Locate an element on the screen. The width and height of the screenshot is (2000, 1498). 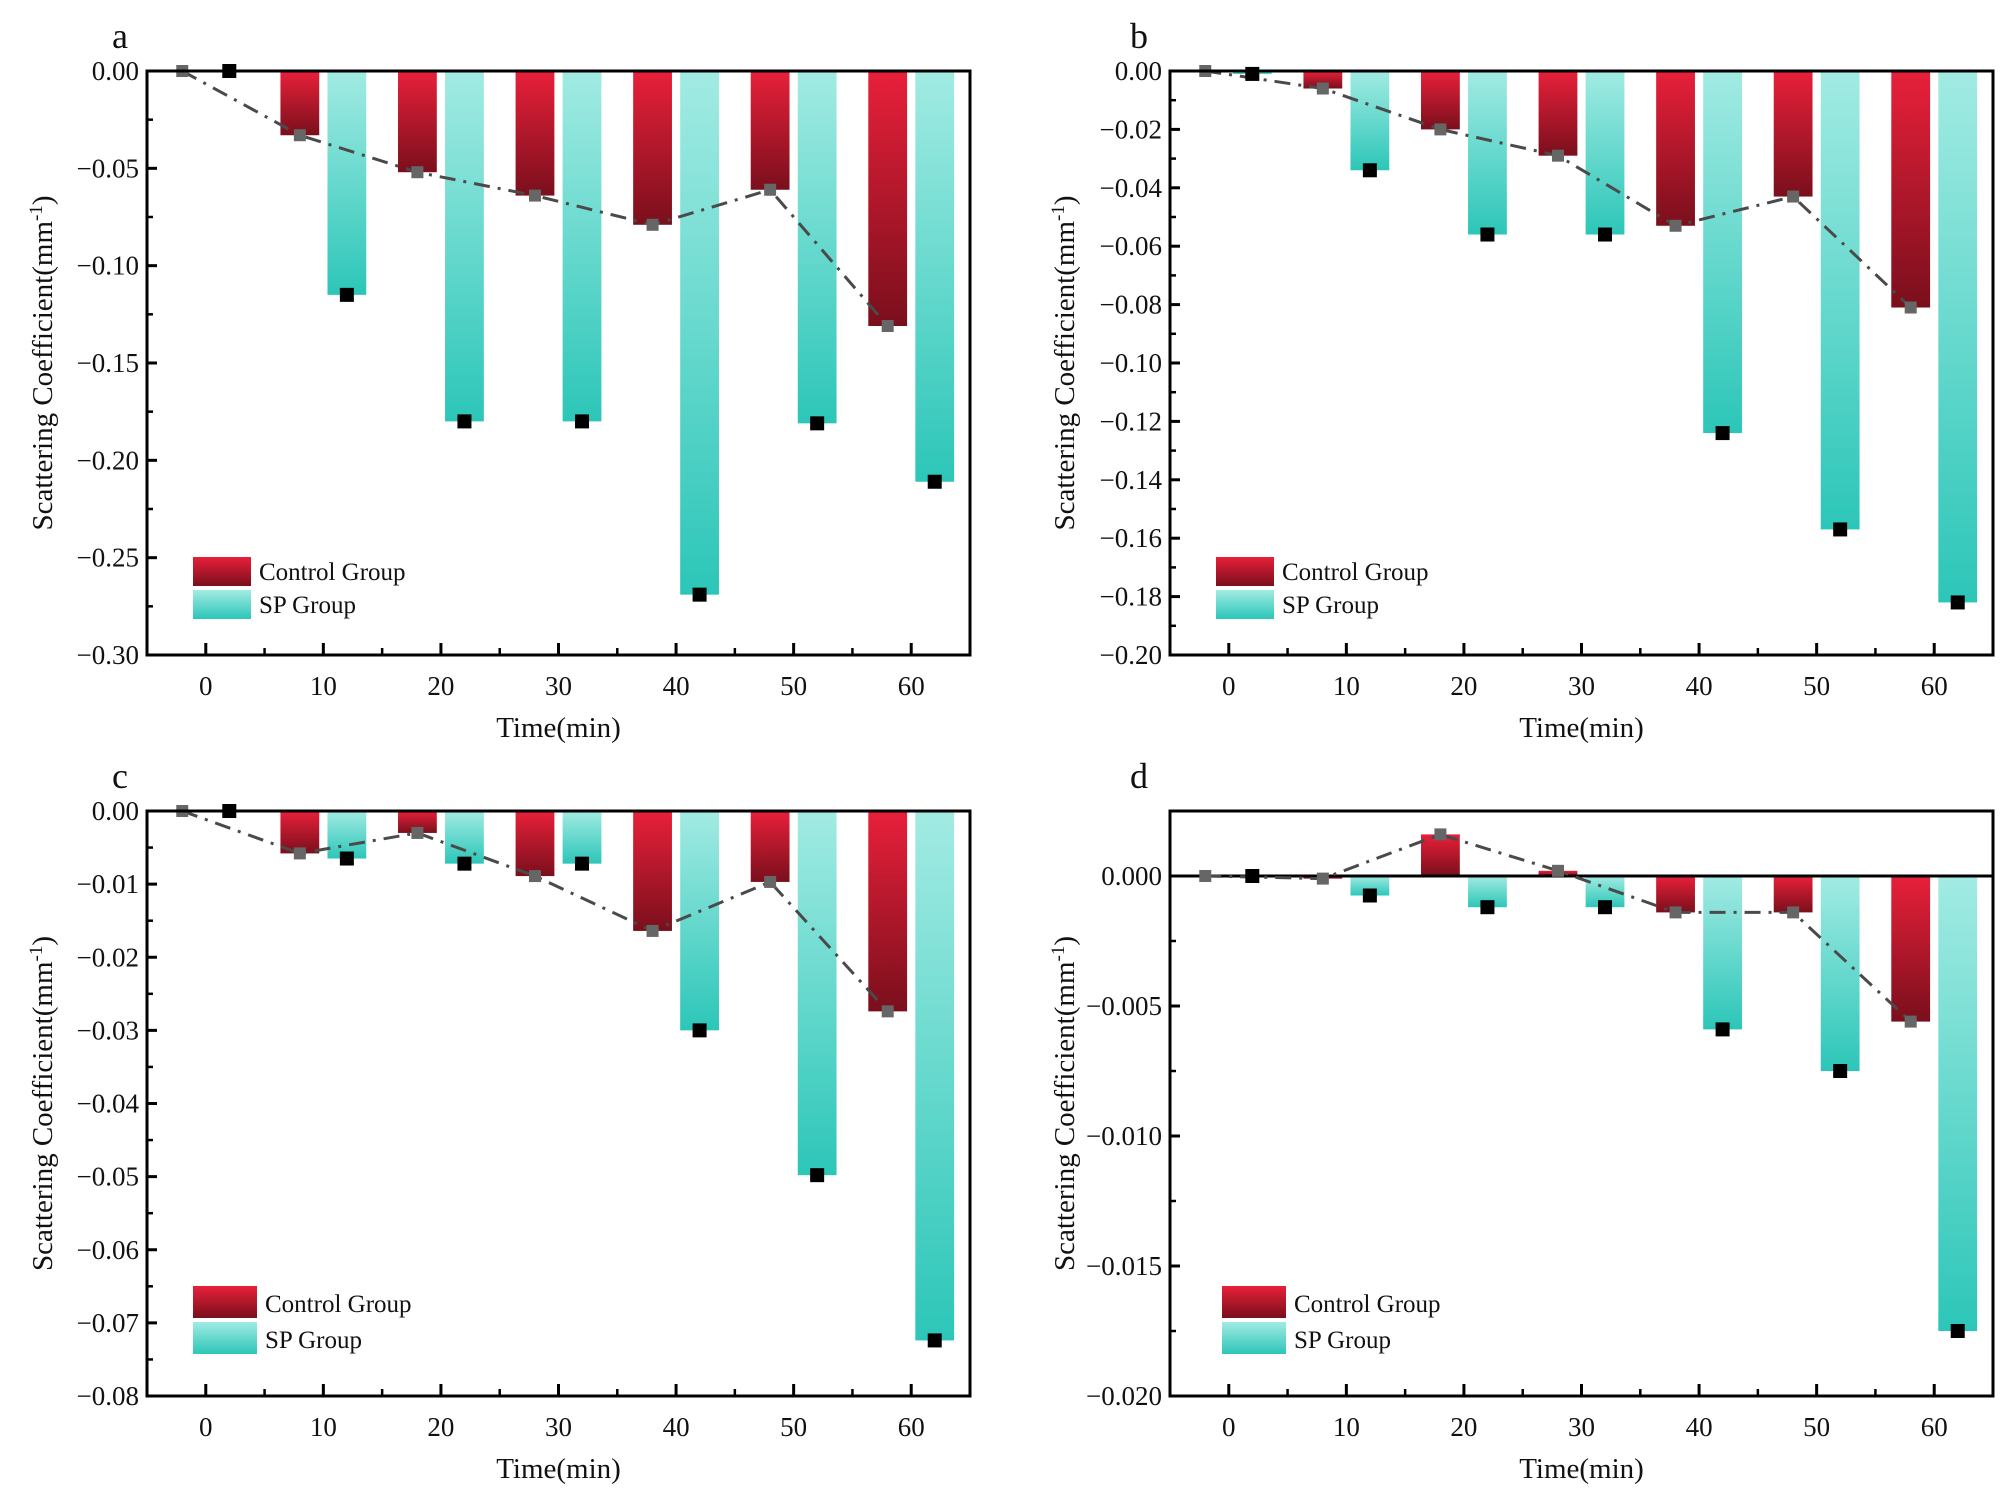
y-tick-label: −0.015 is located at coordinates (1124, 1266).